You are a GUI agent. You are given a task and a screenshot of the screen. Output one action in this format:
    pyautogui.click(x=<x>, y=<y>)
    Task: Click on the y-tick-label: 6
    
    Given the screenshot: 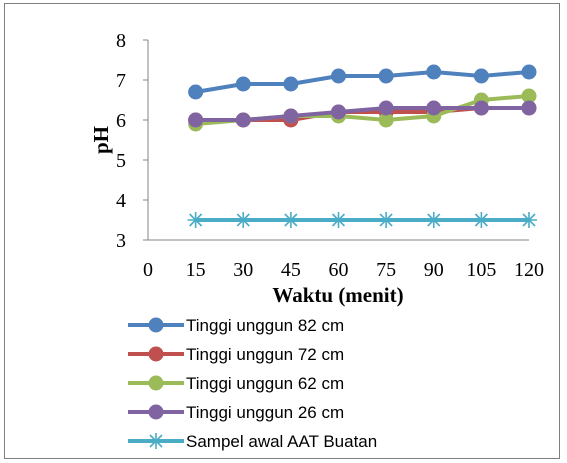 What is the action you would take?
    pyautogui.click(x=121, y=121)
    